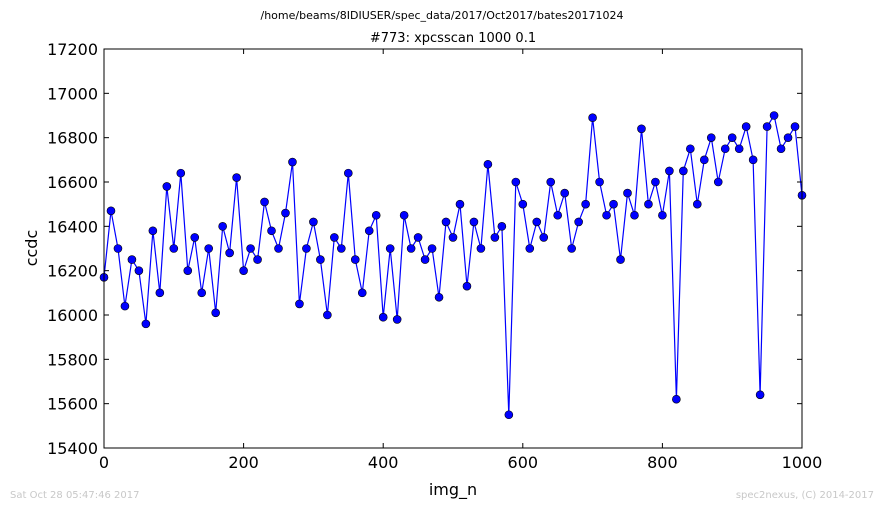  I want to click on y-tick-label: 16800, so click(72, 138).